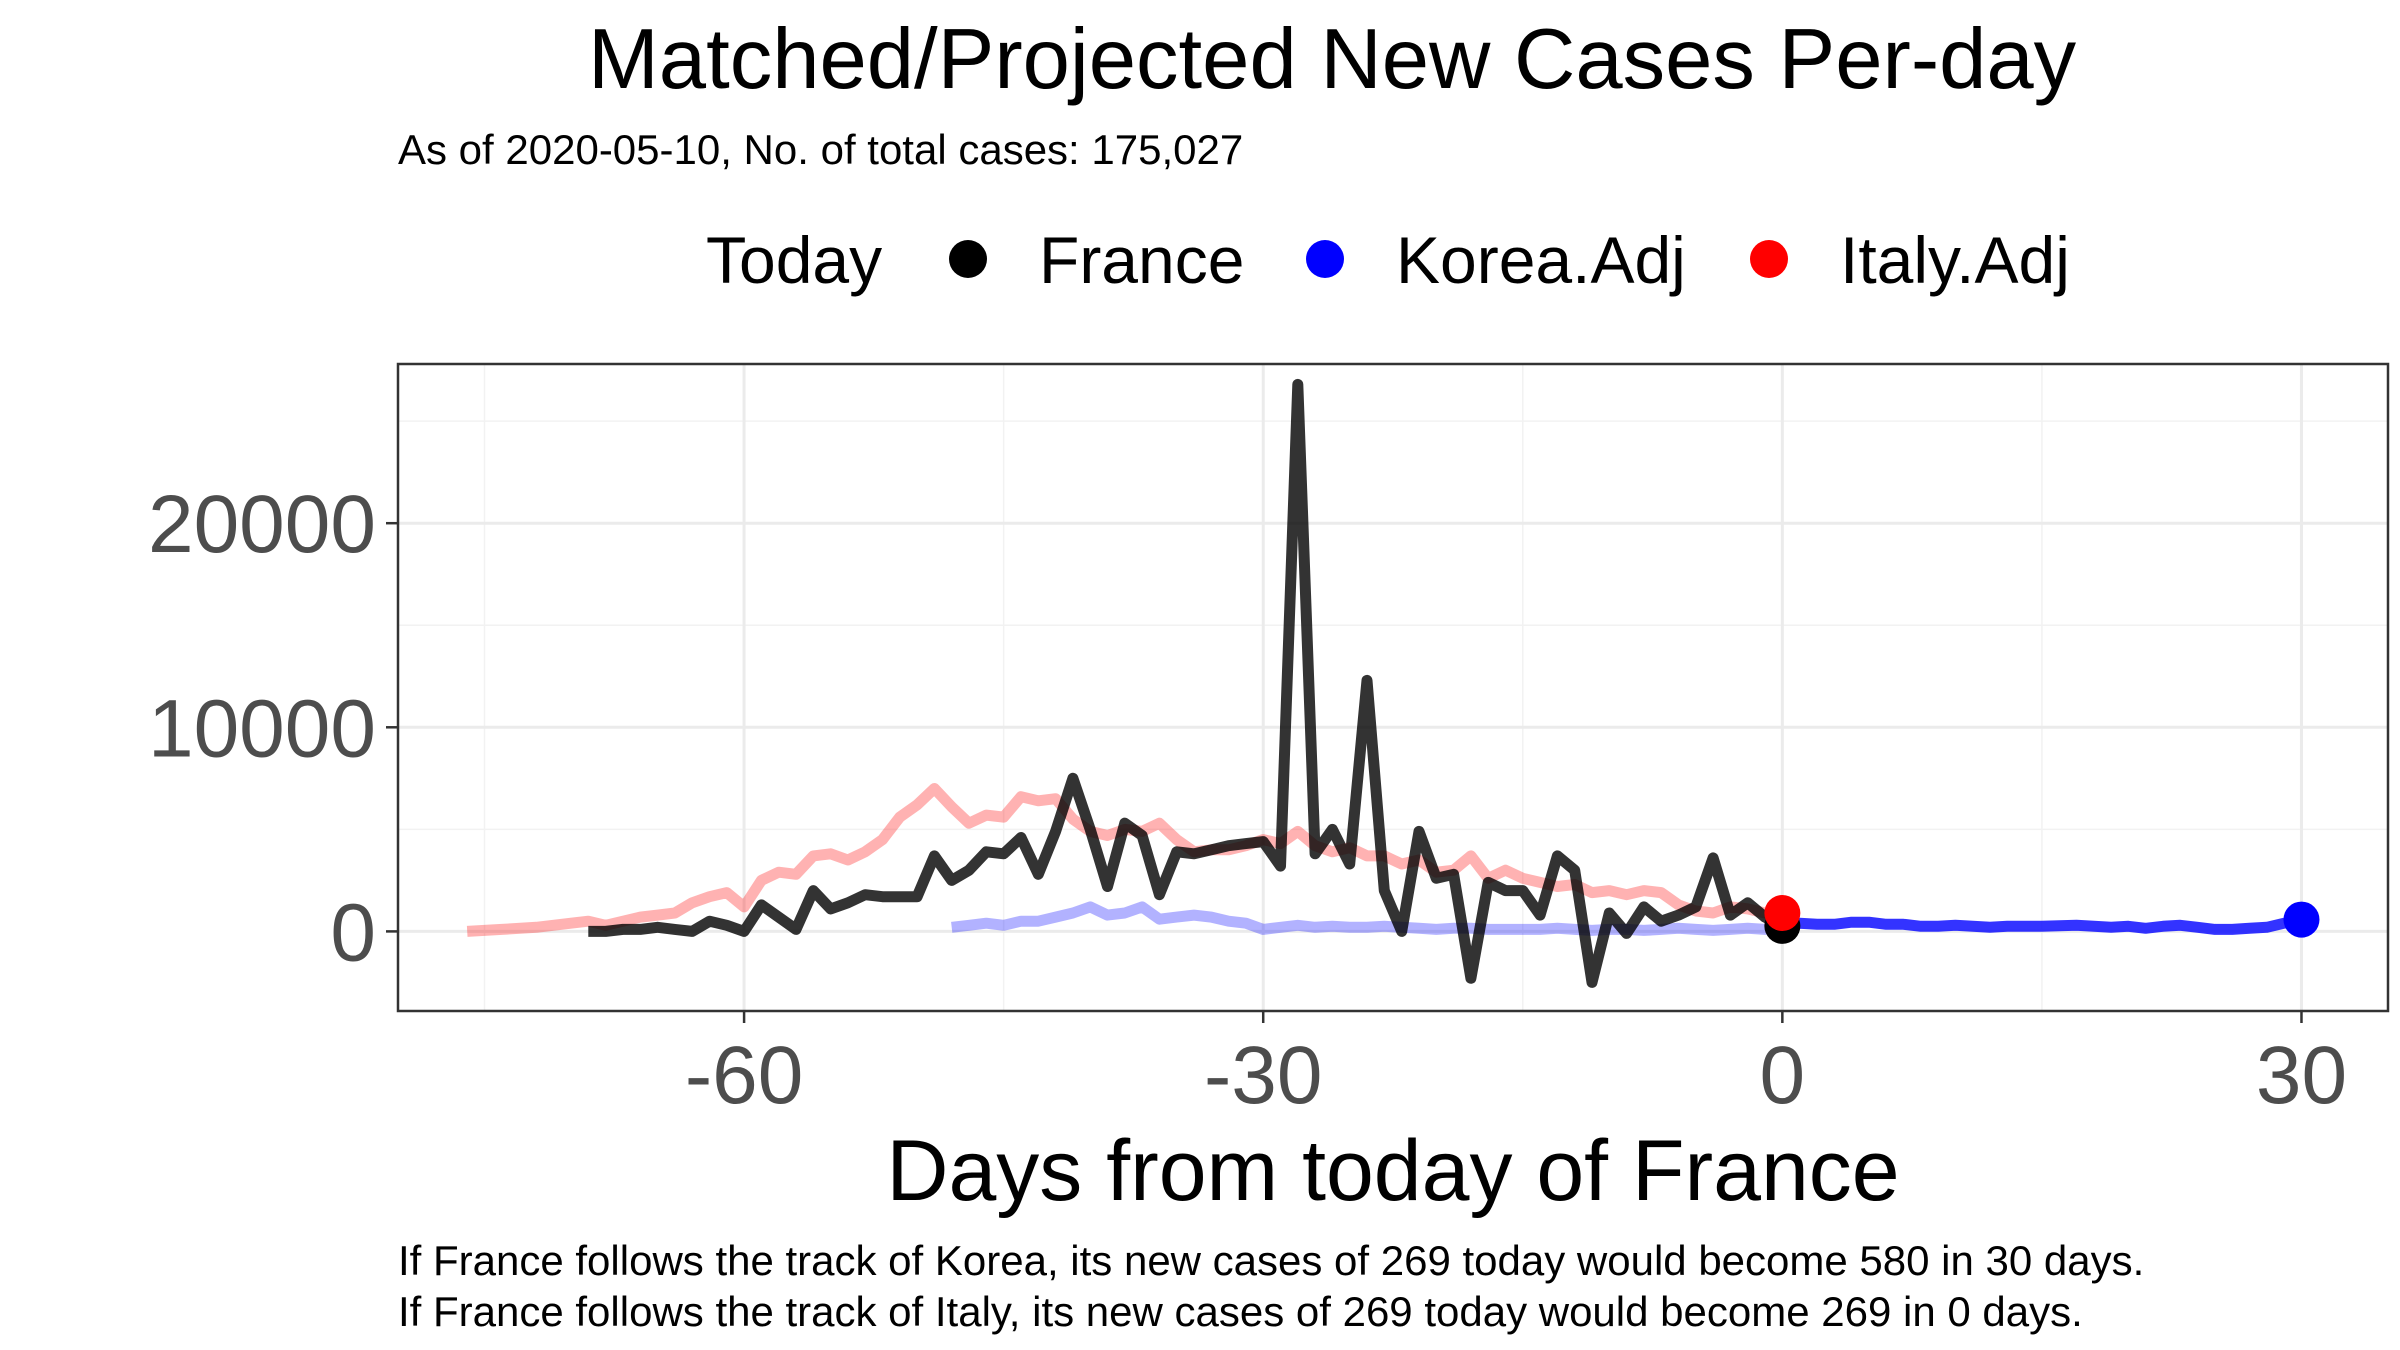 The height and width of the screenshot is (1350, 2400). I want to click on today-point-korea-adj, so click(2301, 919).